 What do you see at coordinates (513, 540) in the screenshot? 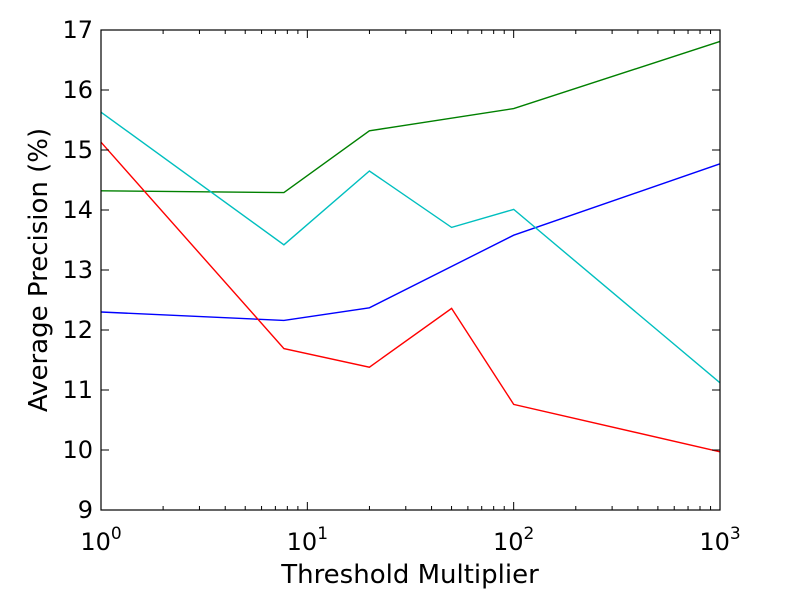
I see `x-tick-label: 10²` at bounding box center [513, 540].